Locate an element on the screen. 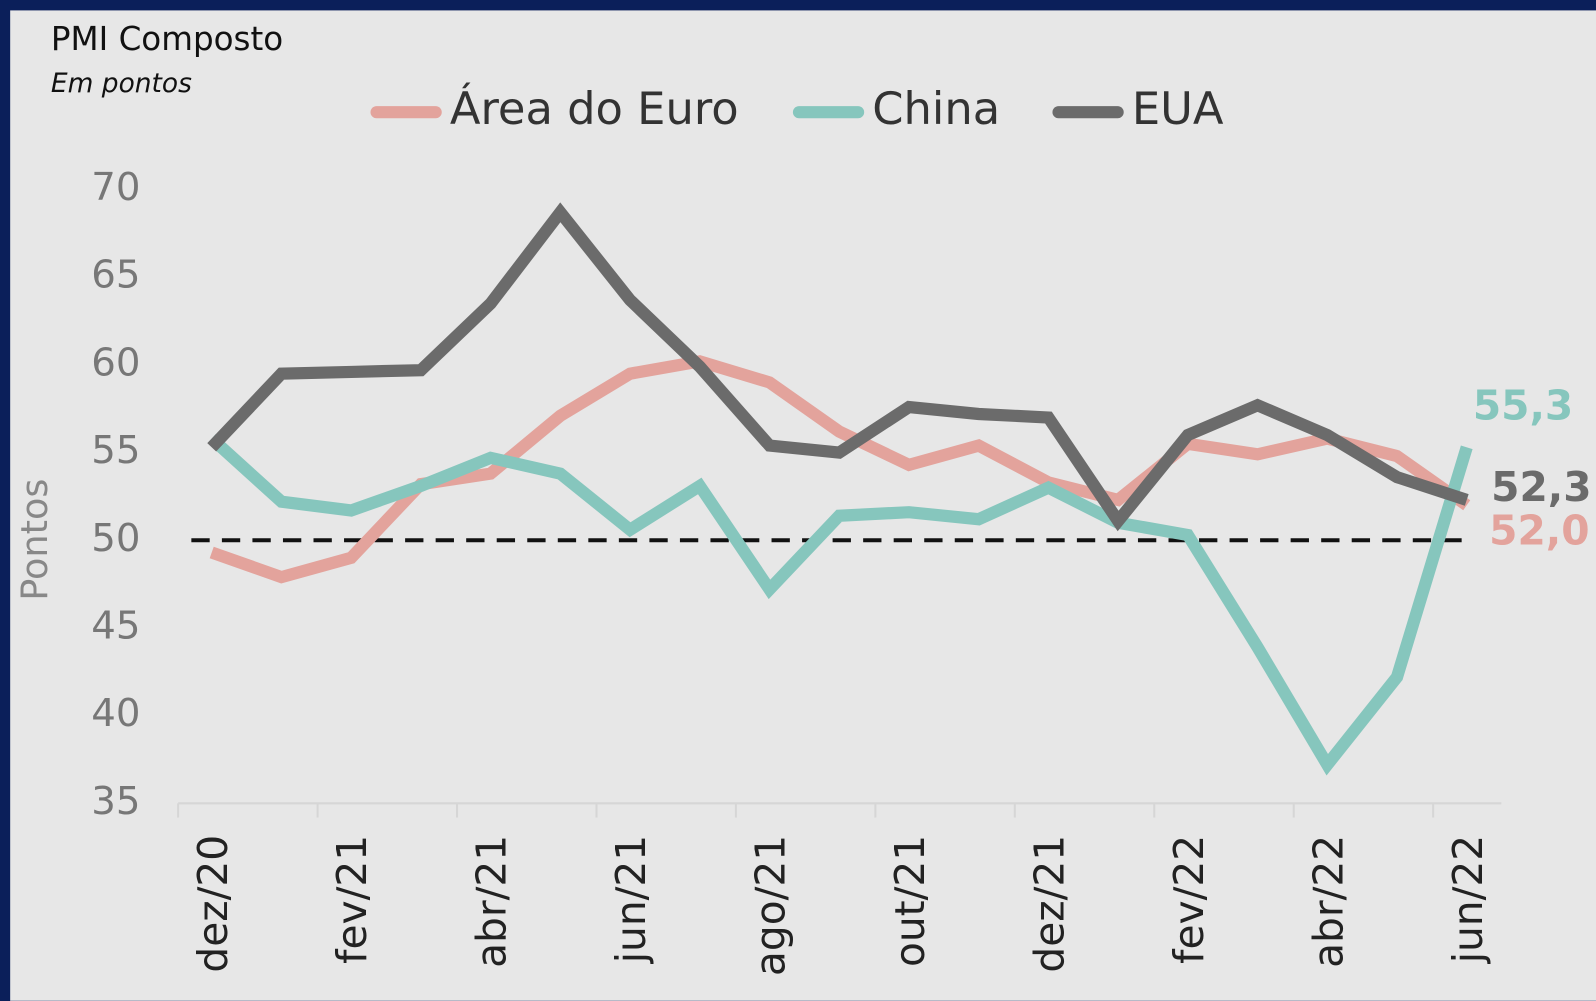  x-tick-label: fev/21 is located at coordinates (352, 899).